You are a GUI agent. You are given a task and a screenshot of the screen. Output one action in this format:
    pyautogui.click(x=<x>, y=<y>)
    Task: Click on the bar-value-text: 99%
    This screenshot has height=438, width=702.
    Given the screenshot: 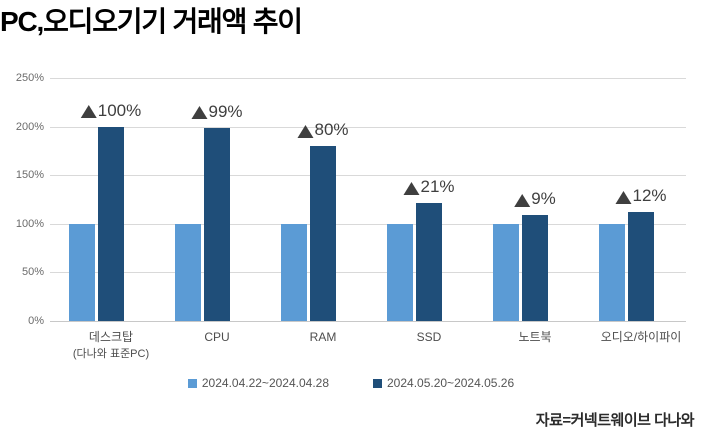 What is the action you would take?
    pyautogui.click(x=225, y=111)
    